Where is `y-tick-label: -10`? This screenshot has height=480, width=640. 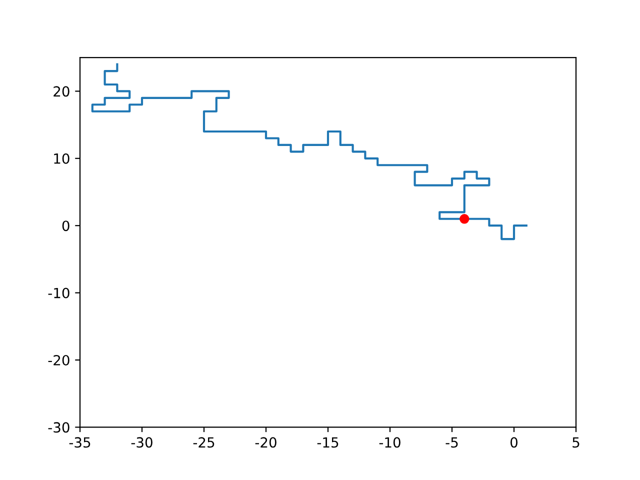 y-tick-label: -10 is located at coordinates (59, 293).